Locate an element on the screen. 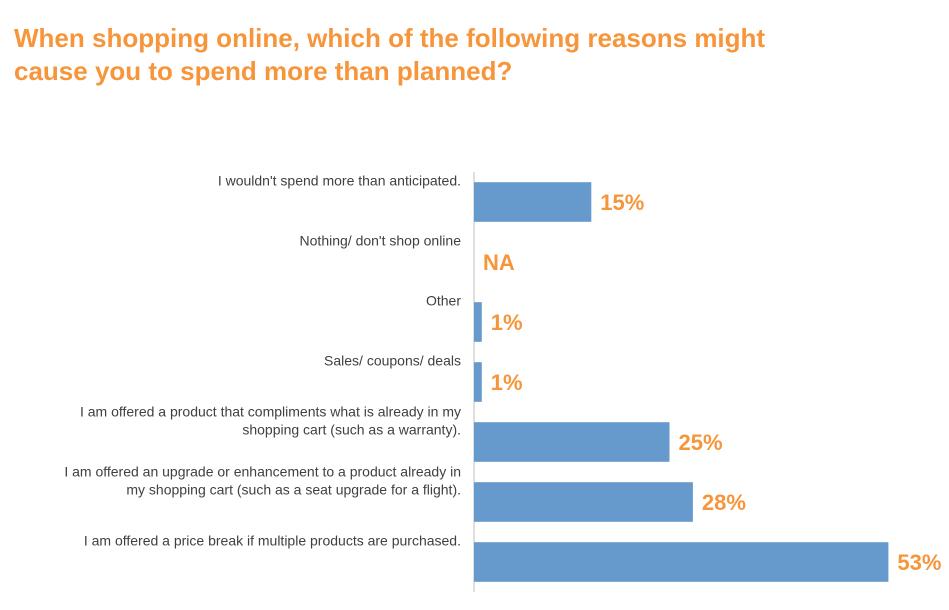 Image resolution: width=949 pixels, height=610 pixels. value-label-3: 1% is located at coordinates (507, 322).